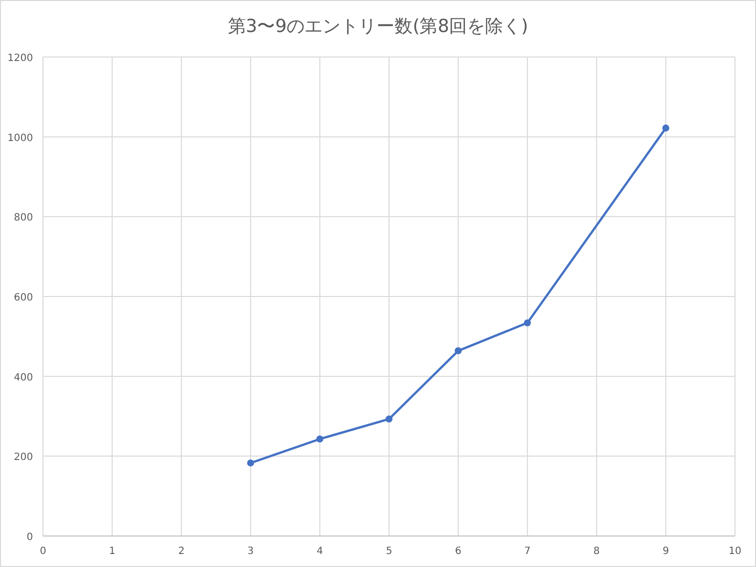 The image size is (756, 567). Describe the element at coordinates (596, 551) in the screenshot. I see `x-tick-label: 8` at that location.